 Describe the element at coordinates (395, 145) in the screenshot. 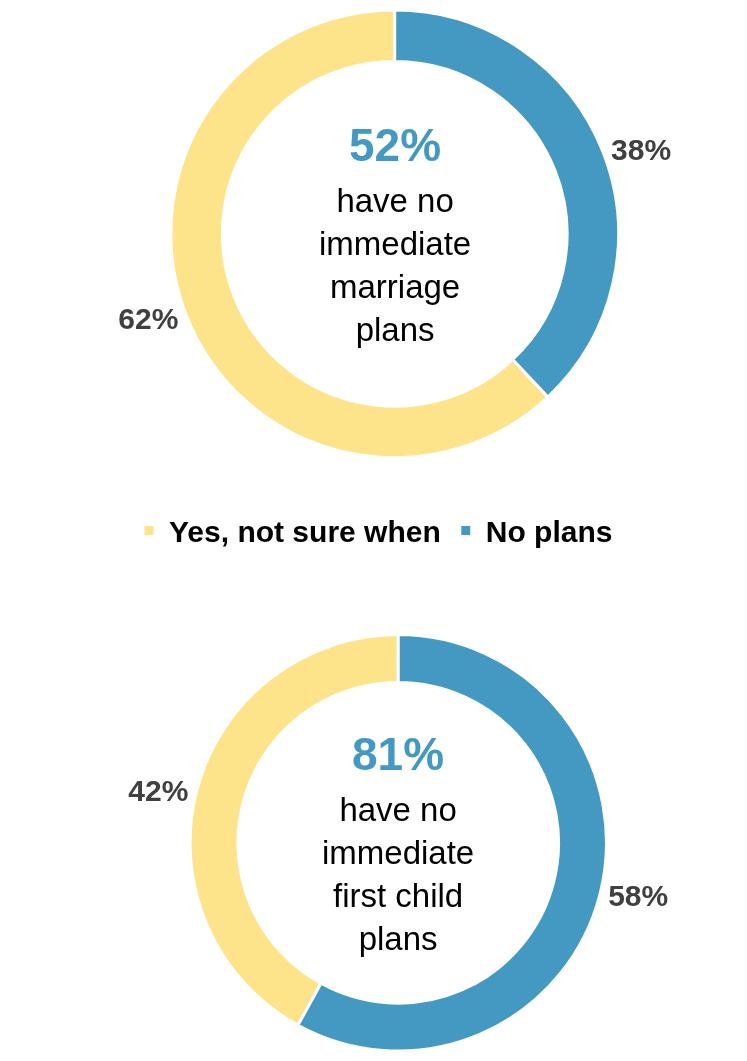

I see `text: 52%` at that location.